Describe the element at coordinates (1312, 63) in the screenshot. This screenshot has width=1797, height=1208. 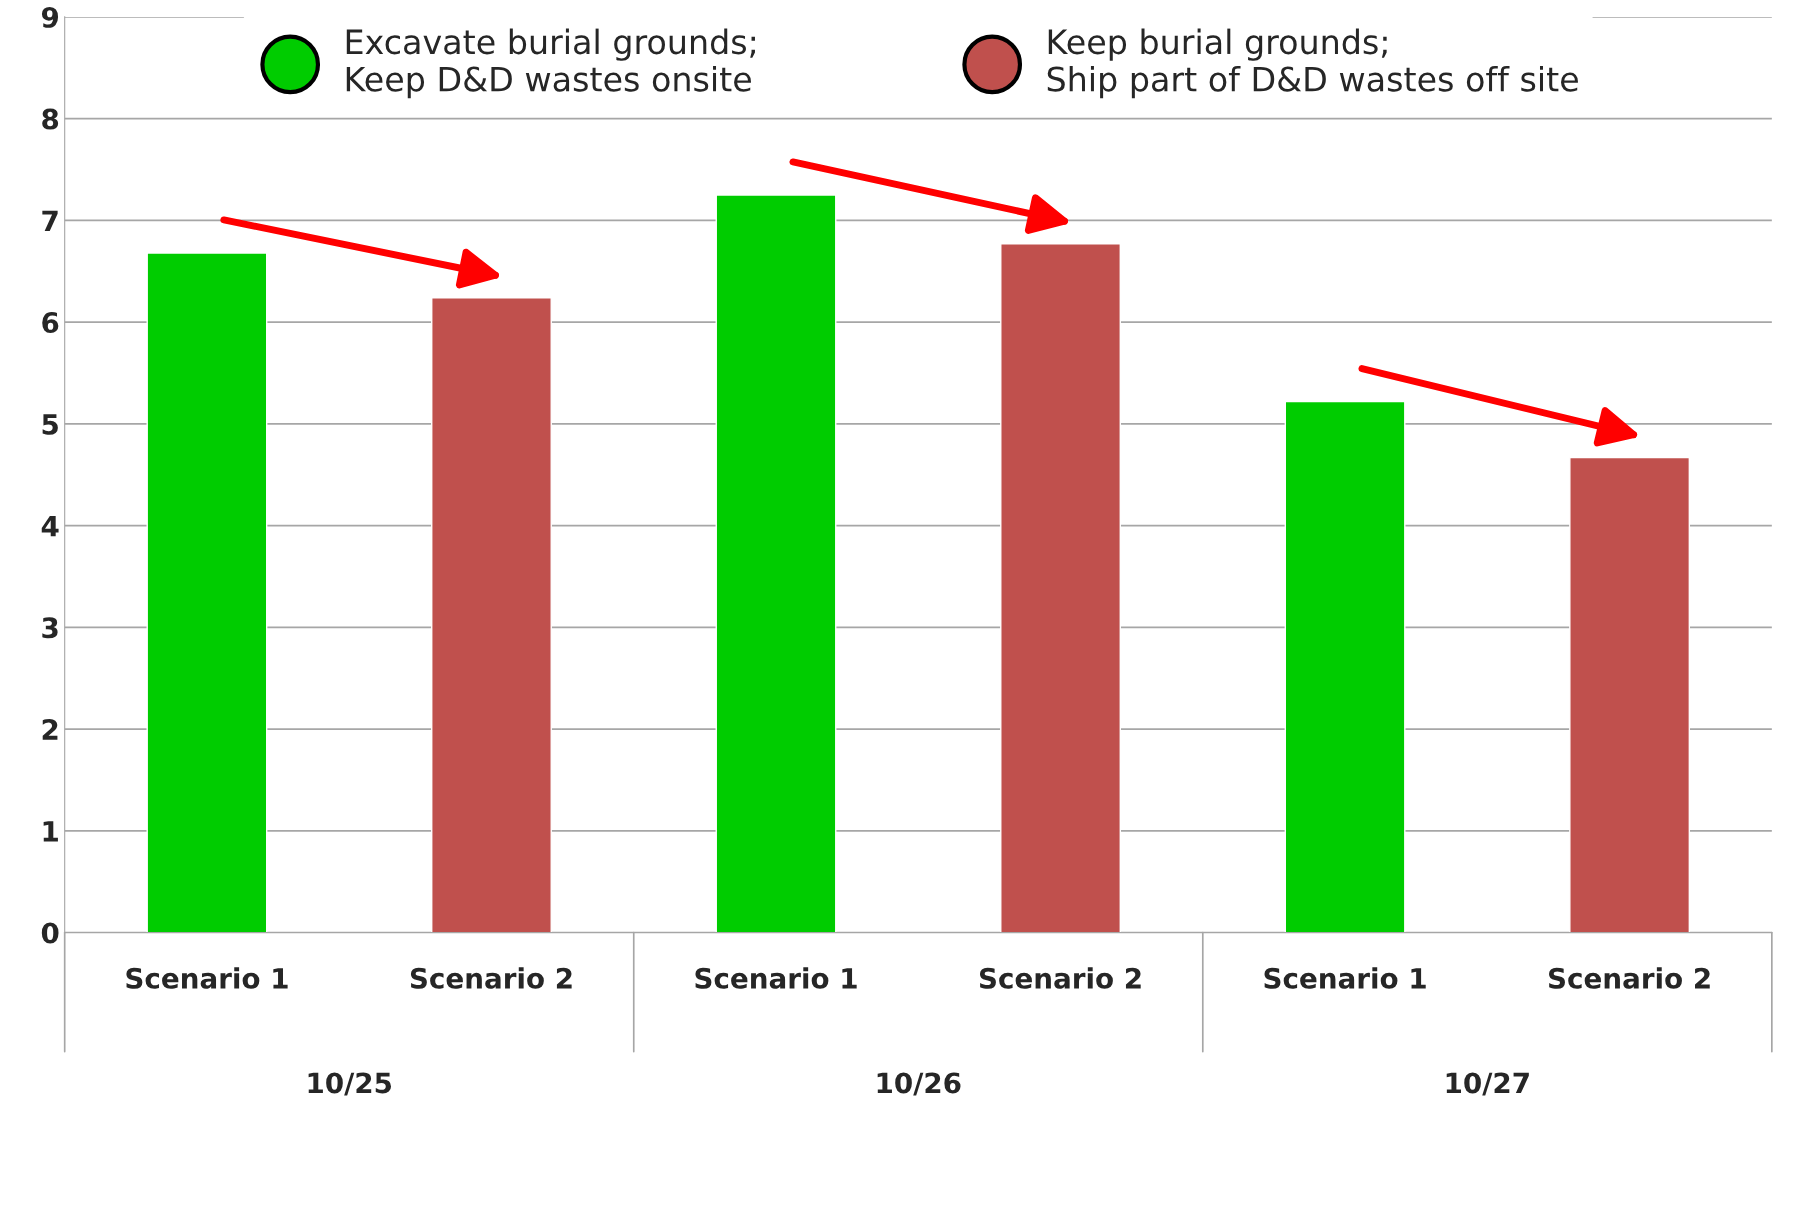
I see `legend-label: Keep burial grounds; Ship part of D&D wastes off site` at that location.